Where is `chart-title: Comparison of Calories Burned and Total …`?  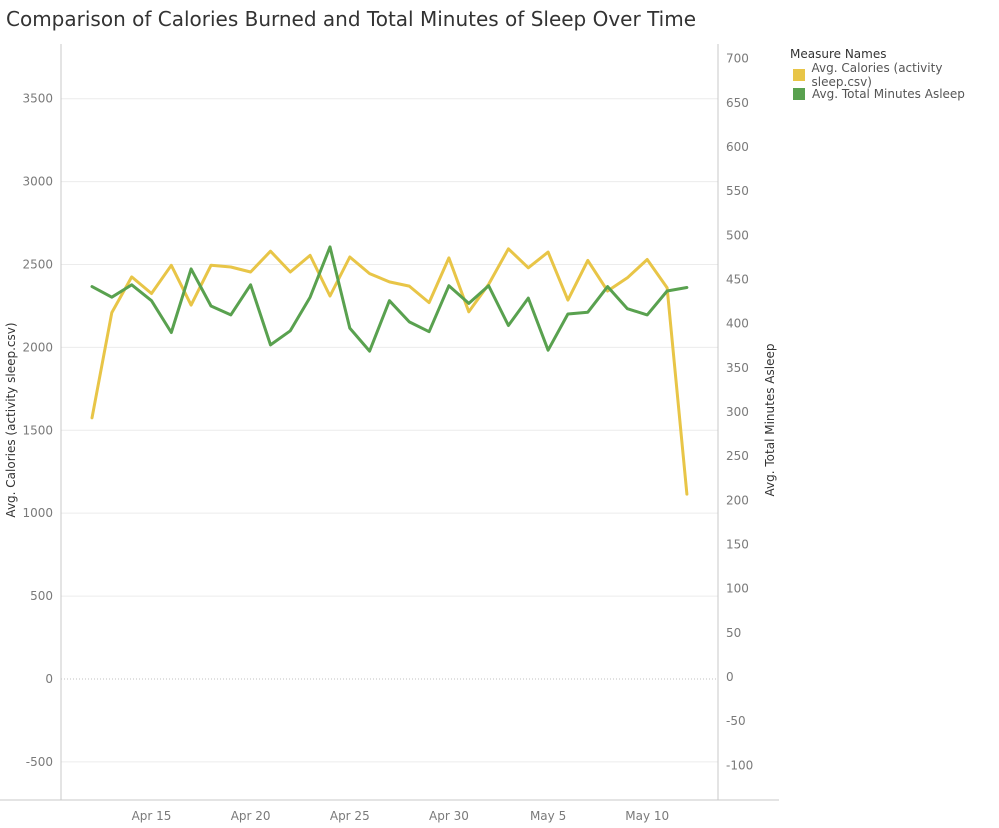
chart-title: Comparison of Calories Burned and Total … is located at coordinates (351, 19).